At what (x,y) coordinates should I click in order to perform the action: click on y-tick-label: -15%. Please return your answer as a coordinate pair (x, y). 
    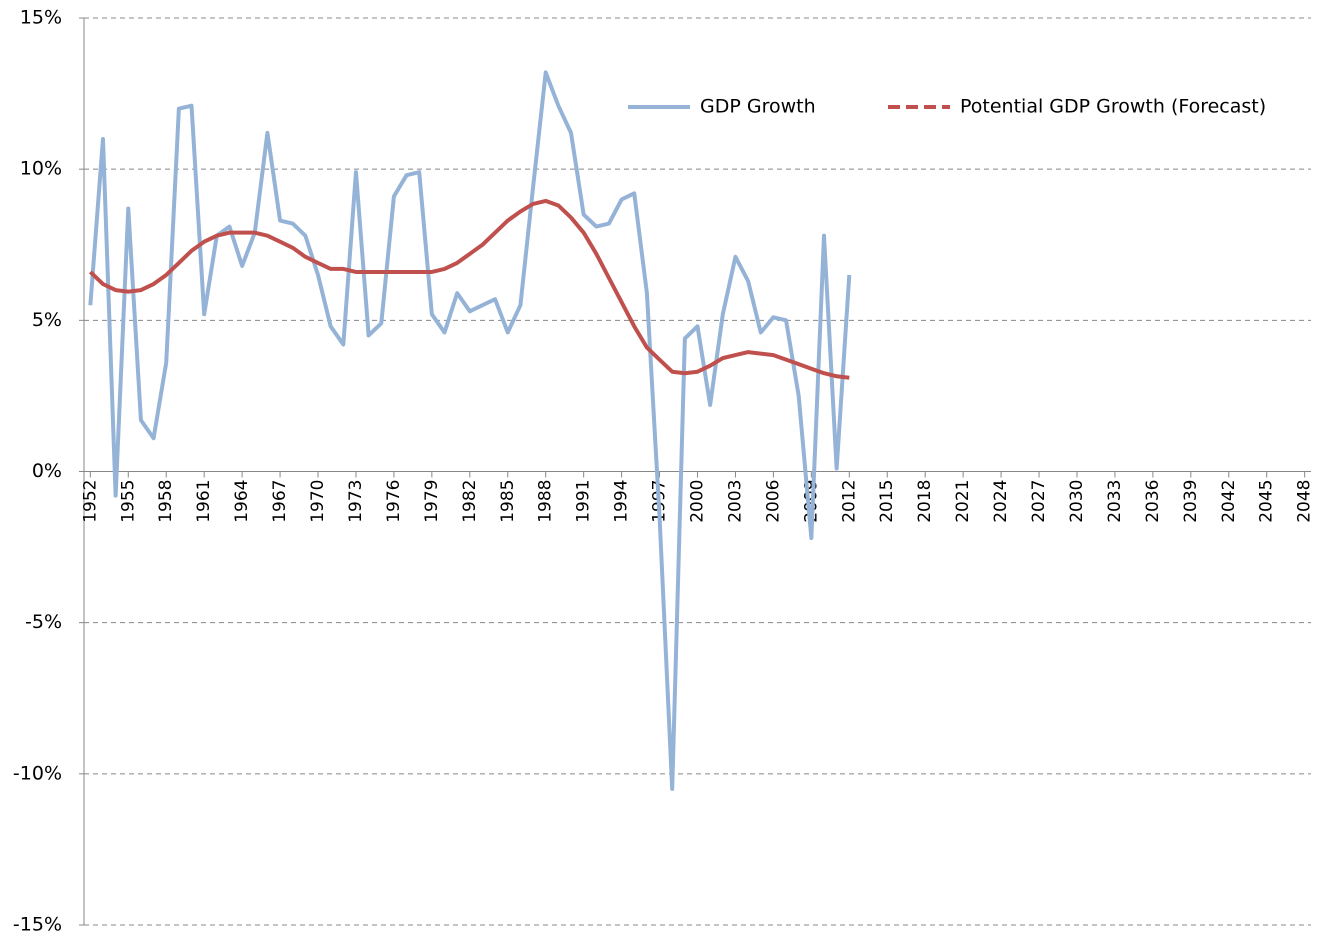
    Looking at the image, I should click on (37, 925).